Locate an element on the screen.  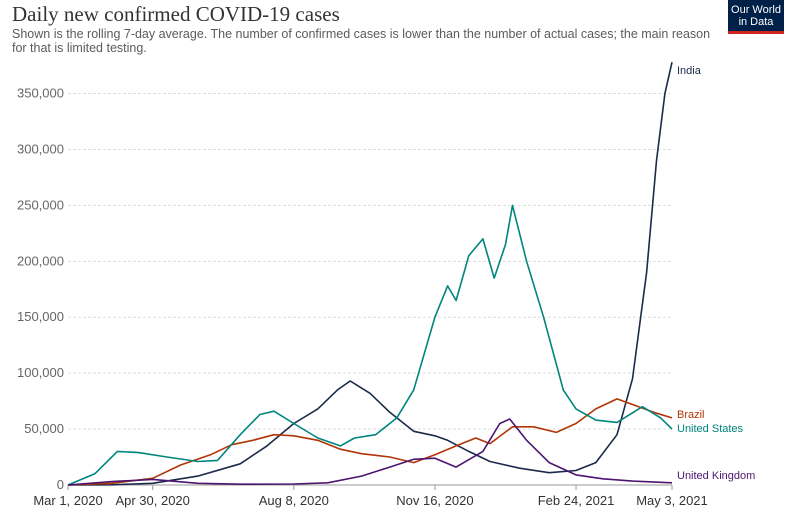
y-tick-label: 100,000 is located at coordinates (40, 372).